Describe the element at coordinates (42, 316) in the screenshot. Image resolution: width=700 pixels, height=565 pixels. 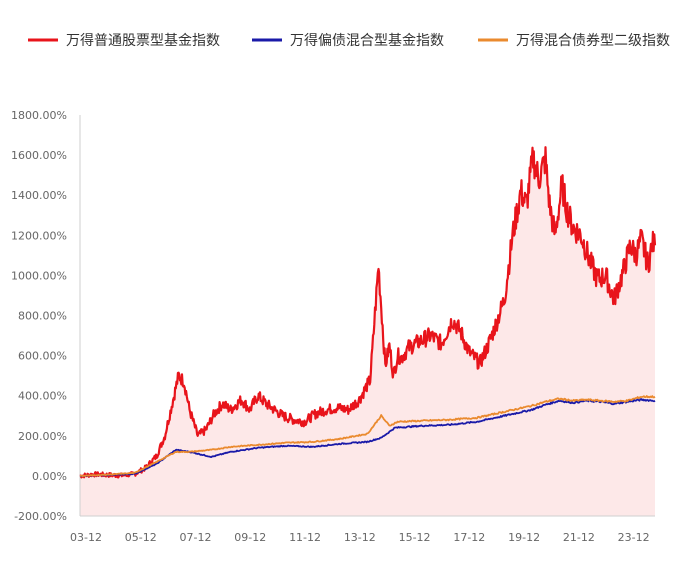
I see `y-tick-label: 800.00%` at that location.